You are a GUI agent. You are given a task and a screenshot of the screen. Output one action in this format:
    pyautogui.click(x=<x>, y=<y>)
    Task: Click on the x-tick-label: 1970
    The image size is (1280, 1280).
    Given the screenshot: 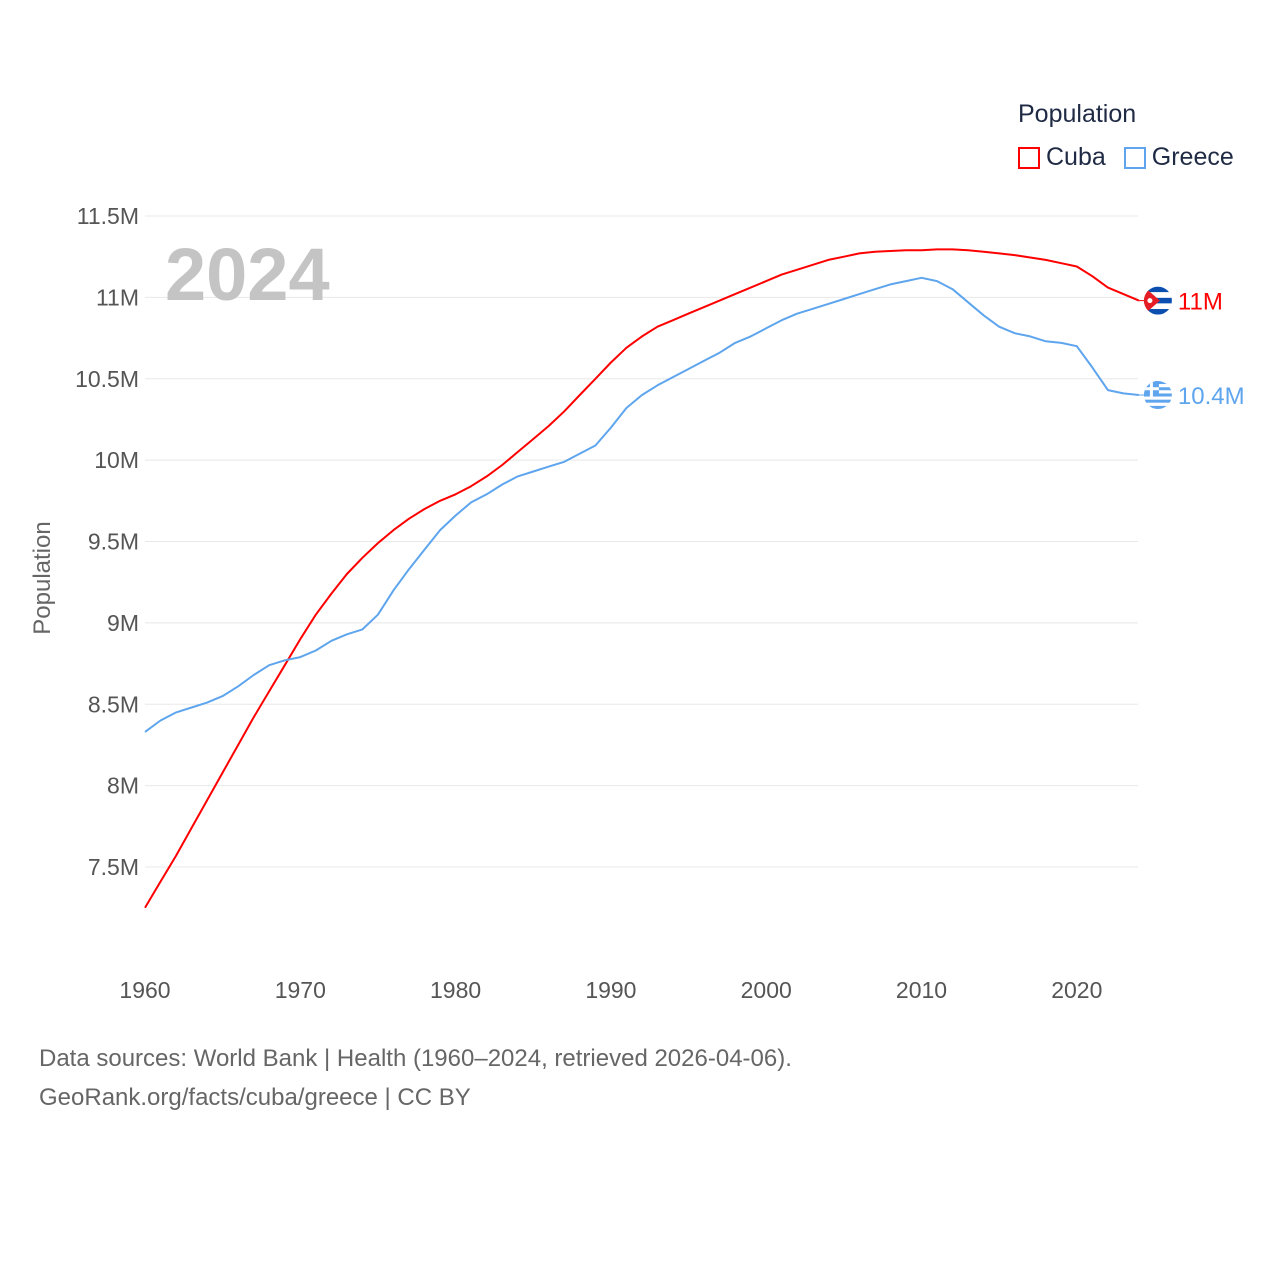 What is the action you would take?
    pyautogui.click(x=300, y=990)
    